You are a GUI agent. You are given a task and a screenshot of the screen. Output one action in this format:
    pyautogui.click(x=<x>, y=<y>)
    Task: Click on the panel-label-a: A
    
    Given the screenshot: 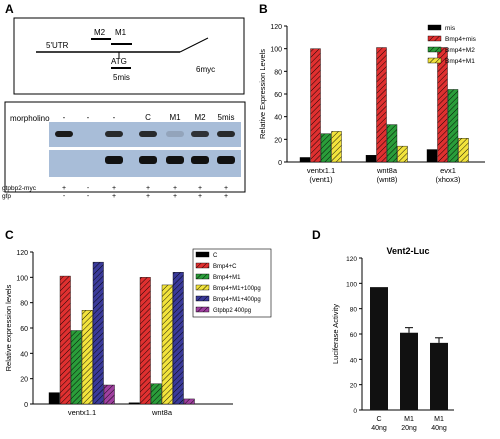 What is the action you would take?
    pyautogui.click(x=9, y=9)
    